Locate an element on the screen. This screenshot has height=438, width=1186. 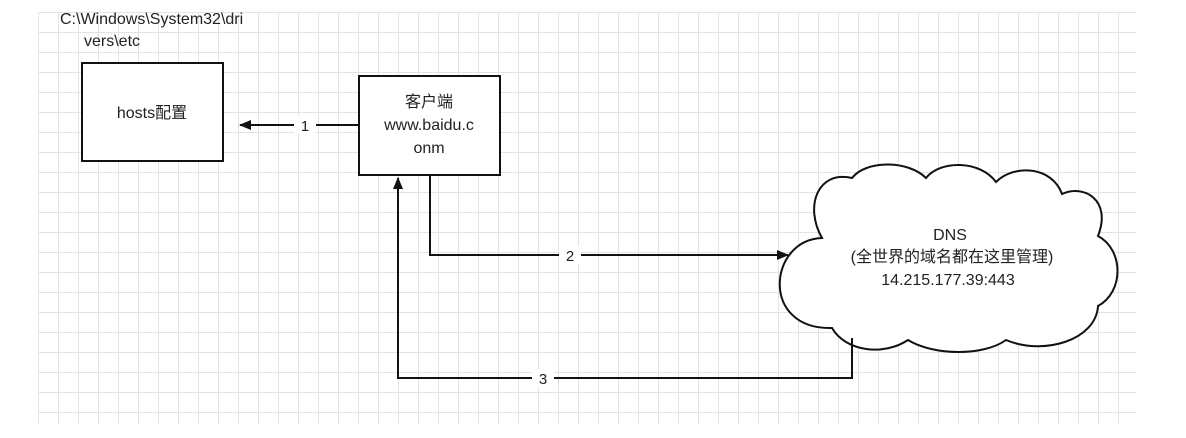
edge-3-label: 3 is located at coordinates (543, 379).